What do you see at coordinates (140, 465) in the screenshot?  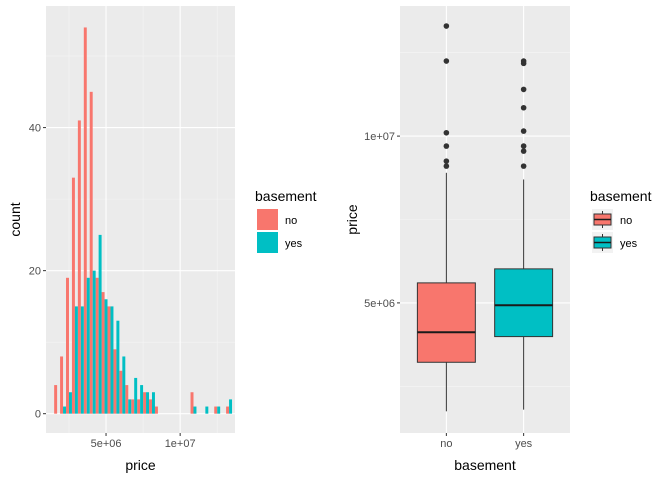 I see `x-axis-title: price` at bounding box center [140, 465].